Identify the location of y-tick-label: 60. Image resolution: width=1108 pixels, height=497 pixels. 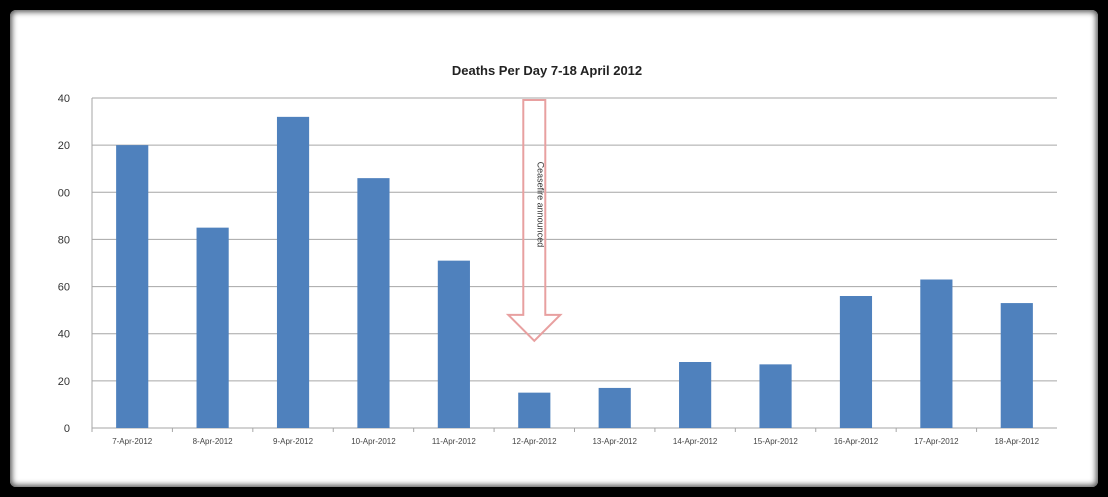
(64, 288).